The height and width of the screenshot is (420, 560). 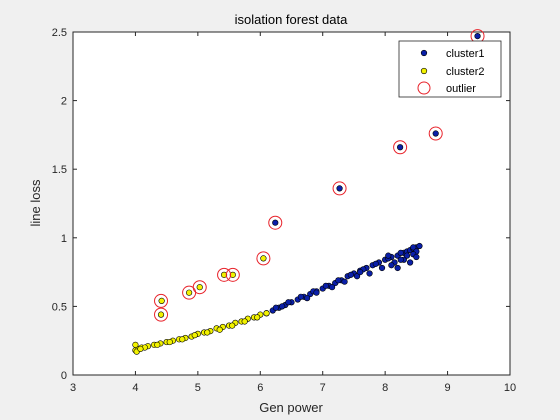 I want to click on x-tick-label: 3, so click(x=73, y=388).